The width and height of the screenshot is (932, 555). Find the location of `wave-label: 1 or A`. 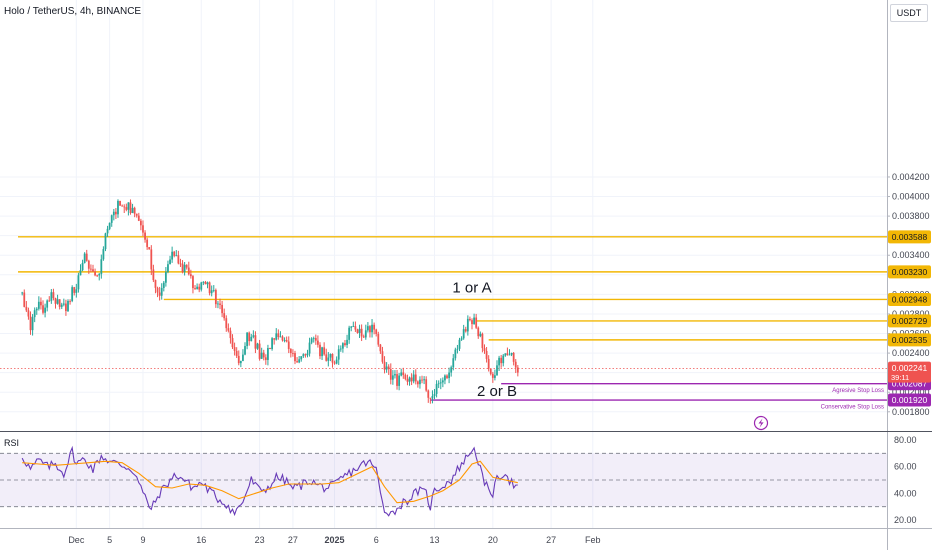

wave-label: 1 or A is located at coordinates (471, 287).